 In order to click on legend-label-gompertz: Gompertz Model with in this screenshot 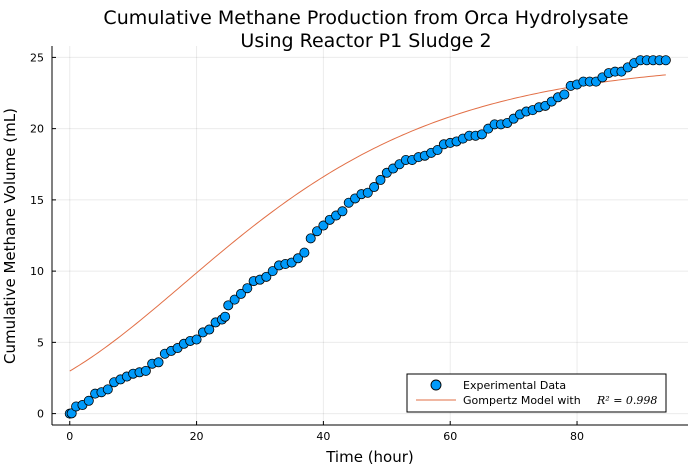, I will do `click(522, 400)`.